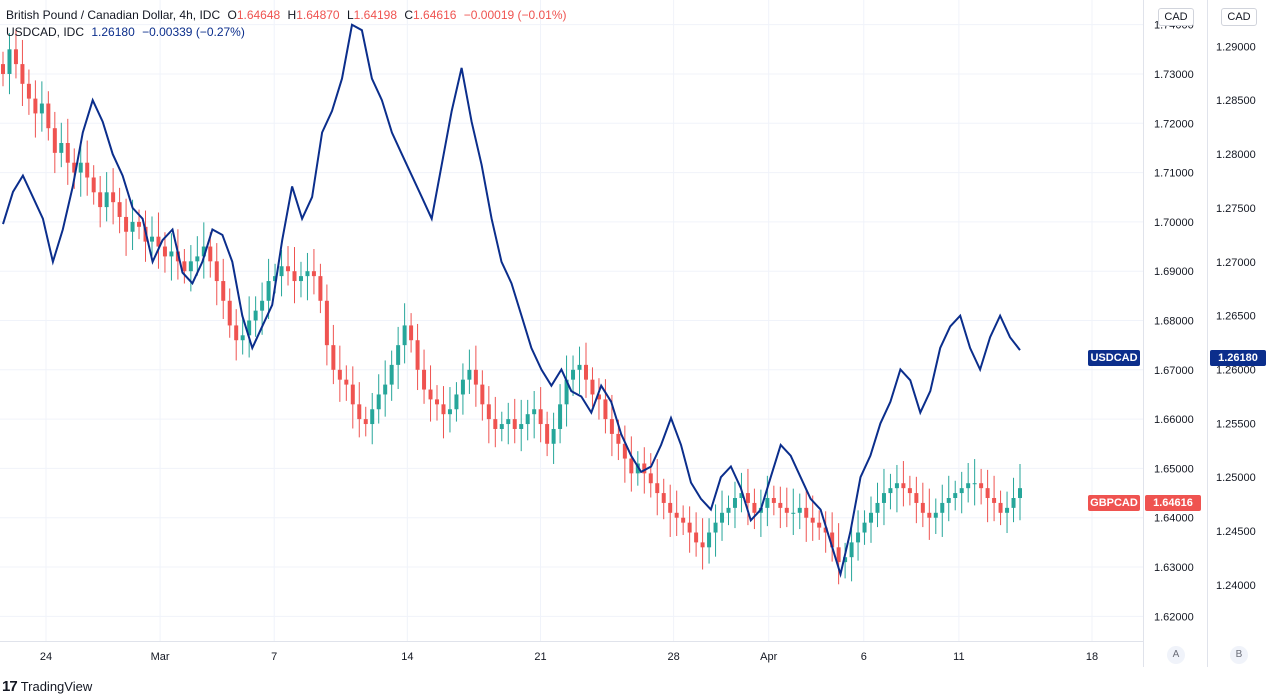  What do you see at coordinates (10, 686) in the screenshot?
I see `tradingview-logo-icon: 17` at bounding box center [10, 686].